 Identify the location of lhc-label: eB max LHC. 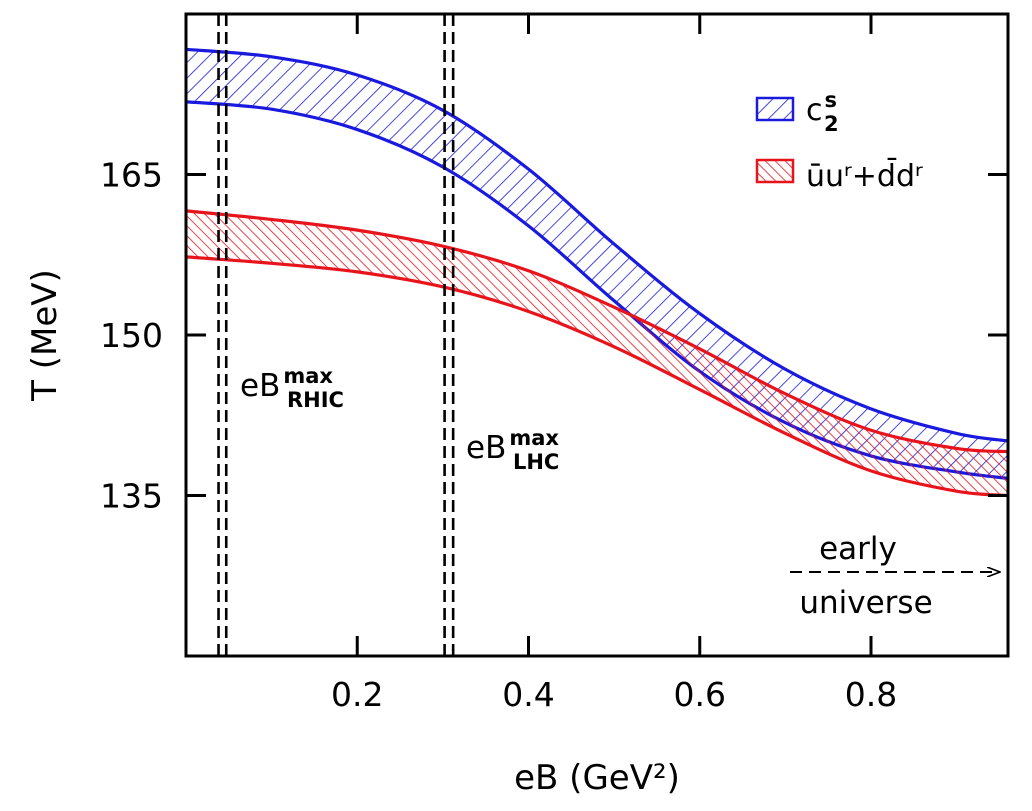
(512, 450).